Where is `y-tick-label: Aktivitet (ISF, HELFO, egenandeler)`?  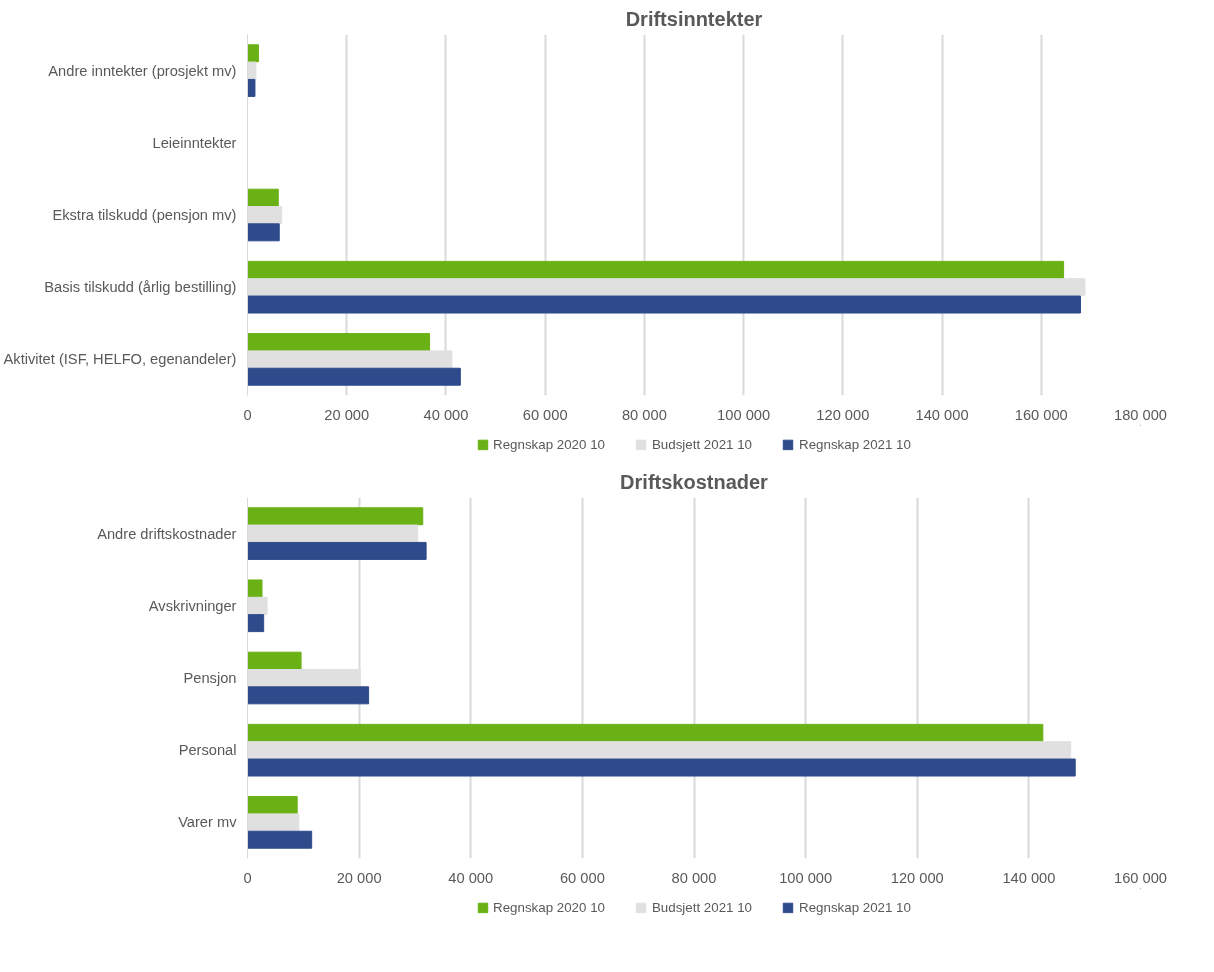
y-tick-label: Aktivitet (ISF, HELFO, egenandeler) is located at coordinates (120, 359).